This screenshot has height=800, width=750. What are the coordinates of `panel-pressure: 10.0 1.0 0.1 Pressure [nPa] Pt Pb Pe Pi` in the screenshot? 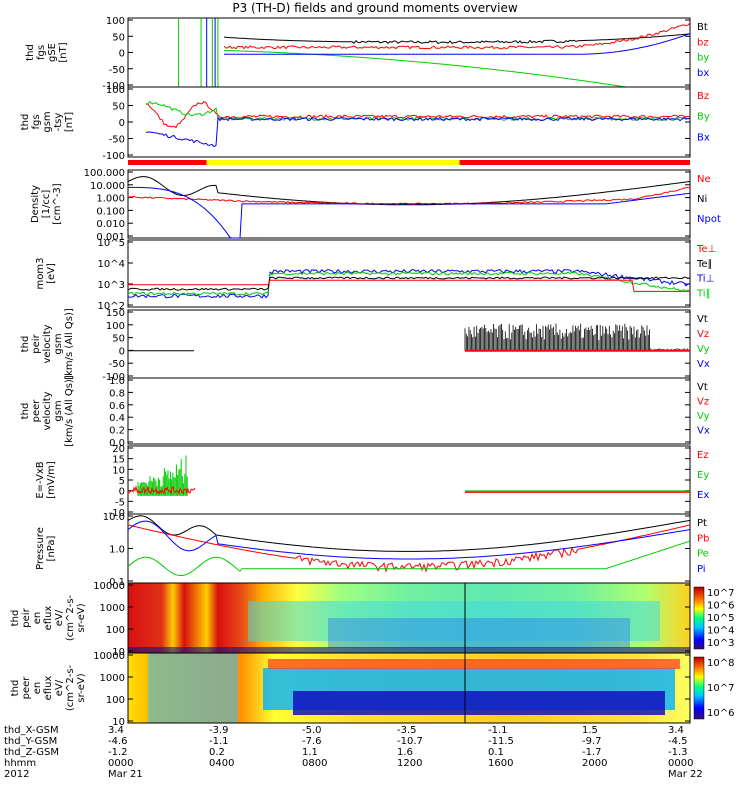 It's located at (372, 550).